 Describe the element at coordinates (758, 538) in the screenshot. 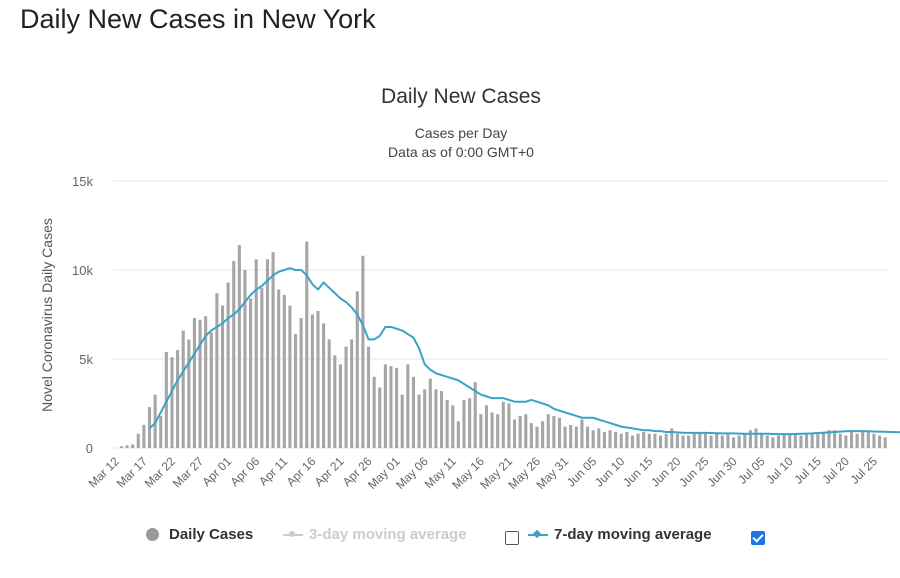

I see `toggle-7-day-average-checkbox` at that location.